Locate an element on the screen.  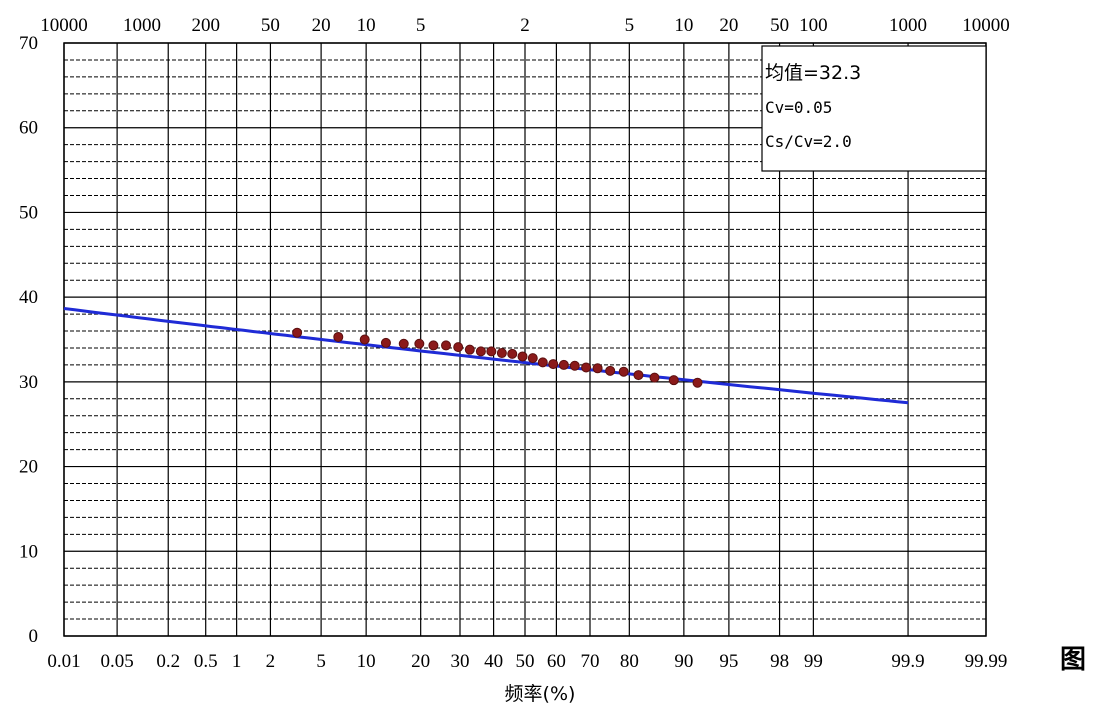
y-tick-label: 0 is located at coordinates (34, 636).